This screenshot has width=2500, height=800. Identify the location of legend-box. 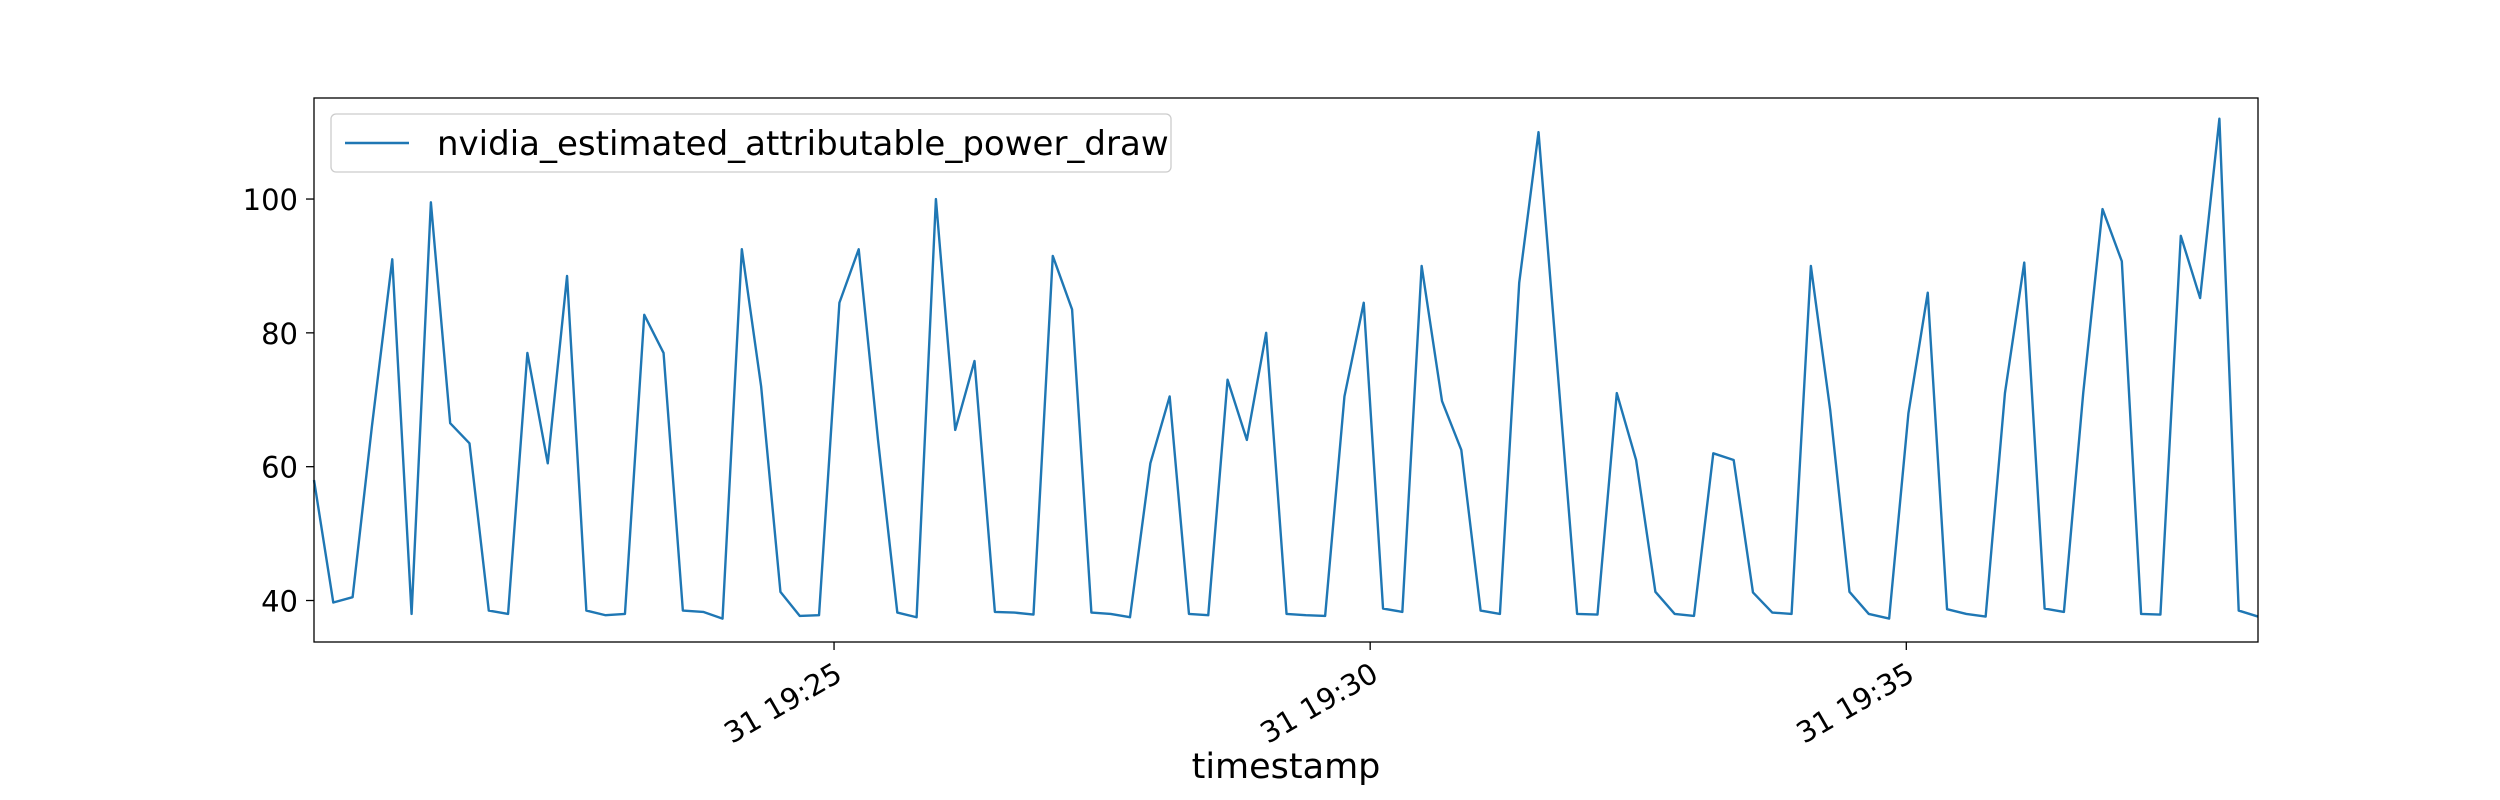
(751, 143).